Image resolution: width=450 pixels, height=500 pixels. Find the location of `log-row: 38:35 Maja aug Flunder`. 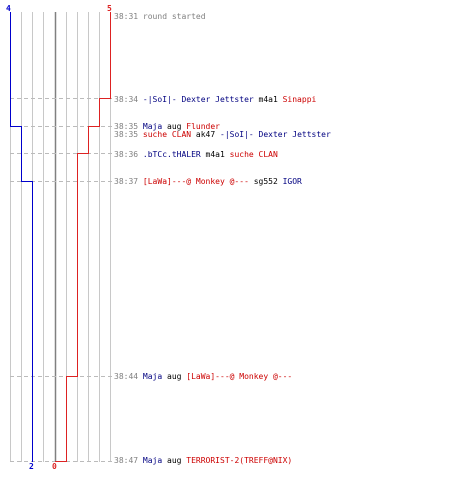

log-row: 38:35 Maja aug Flunder is located at coordinates (167, 126).